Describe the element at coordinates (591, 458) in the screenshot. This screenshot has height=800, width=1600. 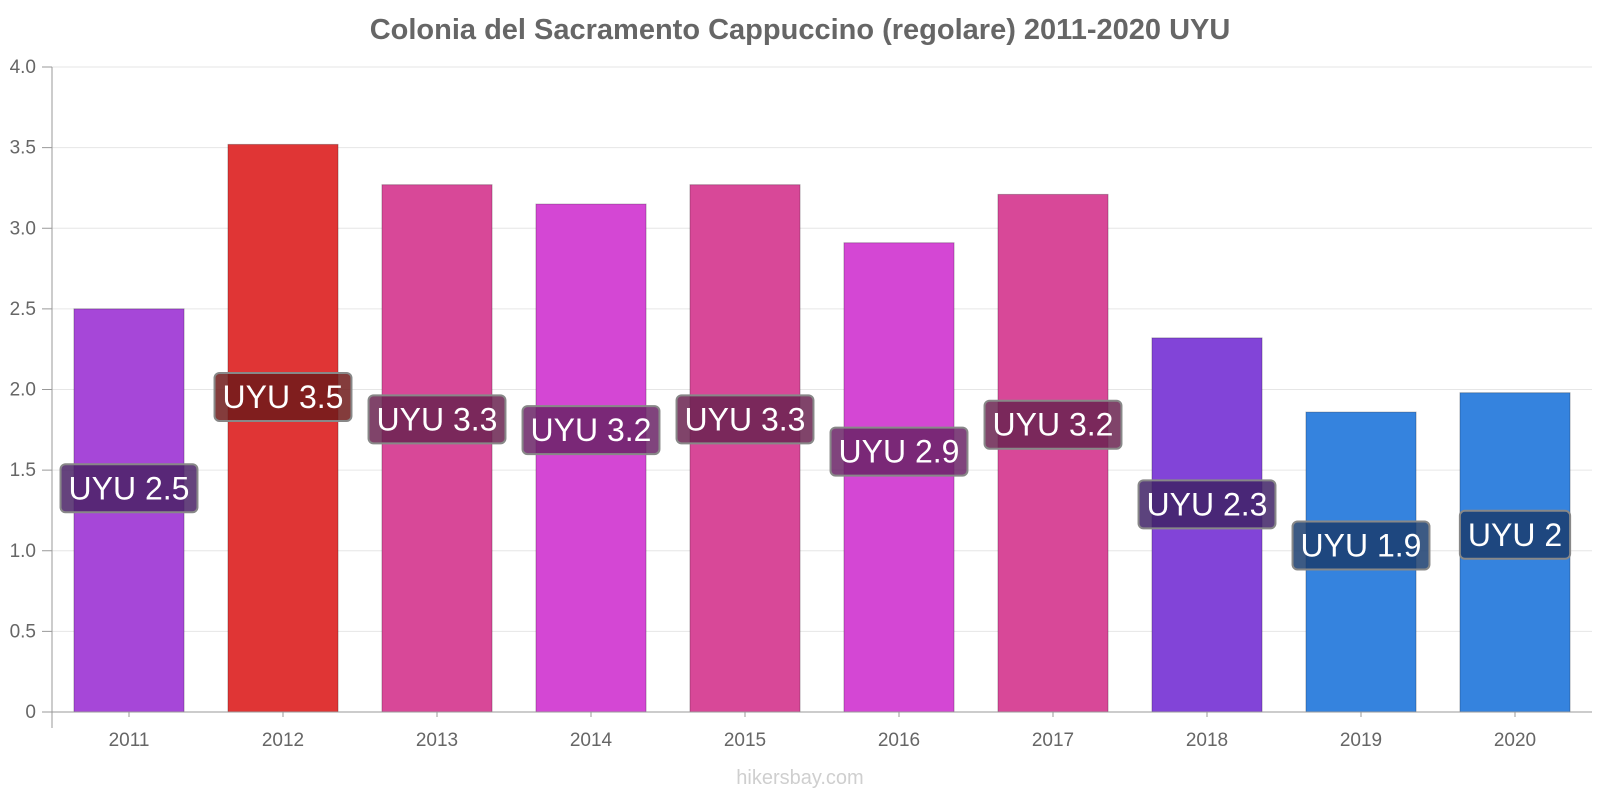
I see `bar-2014` at that location.